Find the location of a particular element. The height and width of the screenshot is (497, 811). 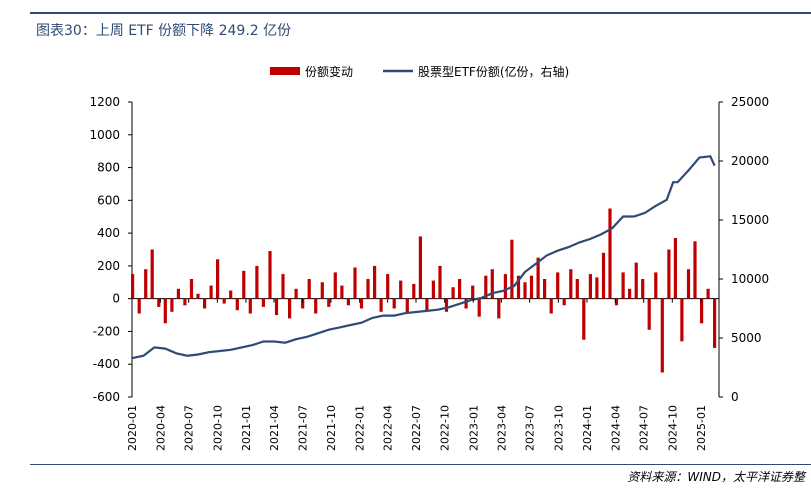

x-tick-label: 2023-04 is located at coordinates (501, 428).